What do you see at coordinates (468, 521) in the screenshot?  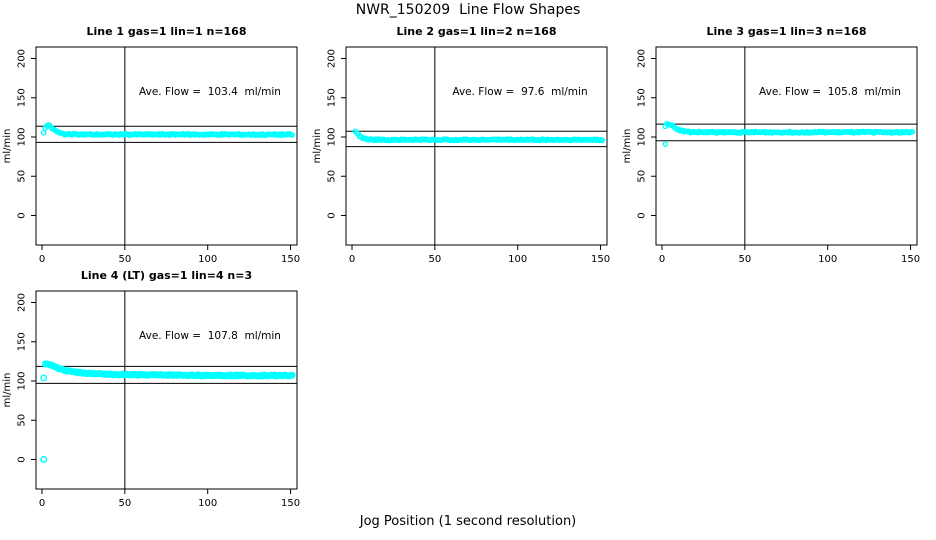 I see `x-axis-title: Jog Position (1 second resolution)` at bounding box center [468, 521].